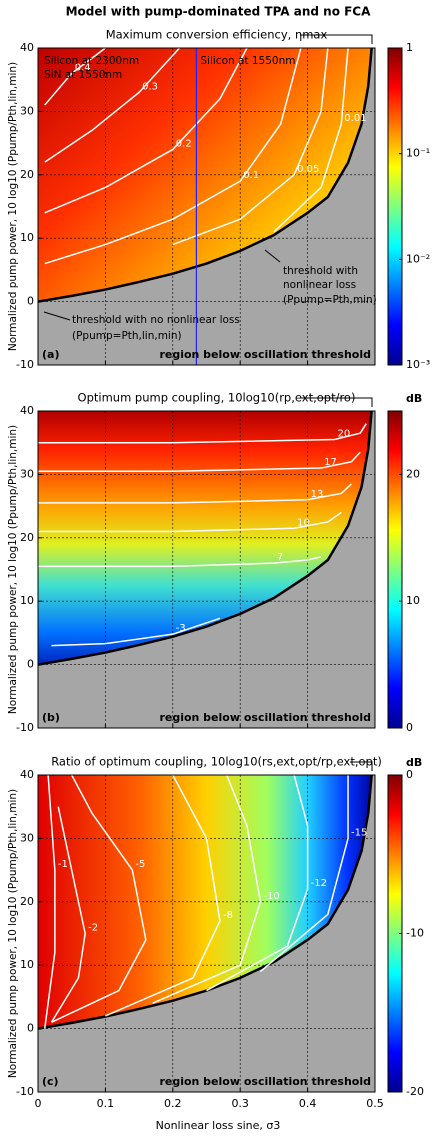 The image size is (436, 1144). I want to click on colorbar-tick-label: 10⁻², so click(418, 258).